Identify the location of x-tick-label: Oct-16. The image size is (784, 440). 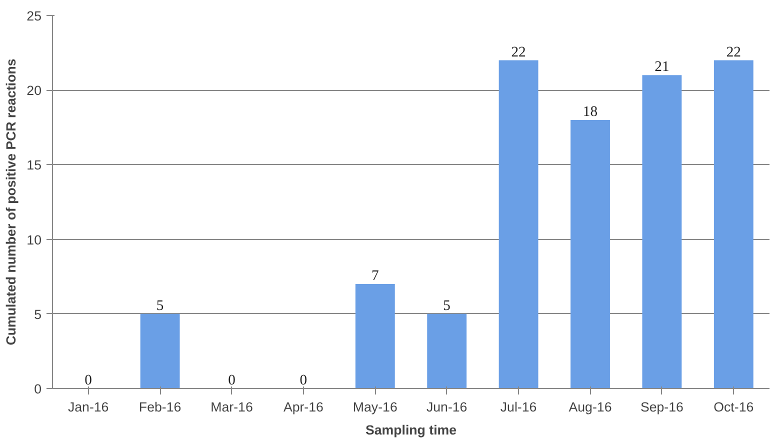
(734, 407).